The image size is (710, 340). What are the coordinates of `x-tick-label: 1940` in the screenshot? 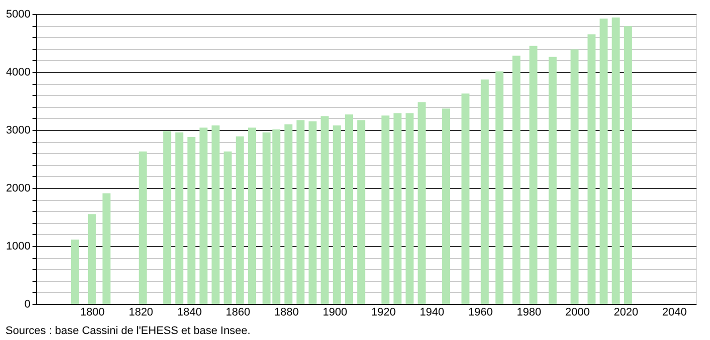 It's located at (432, 312).